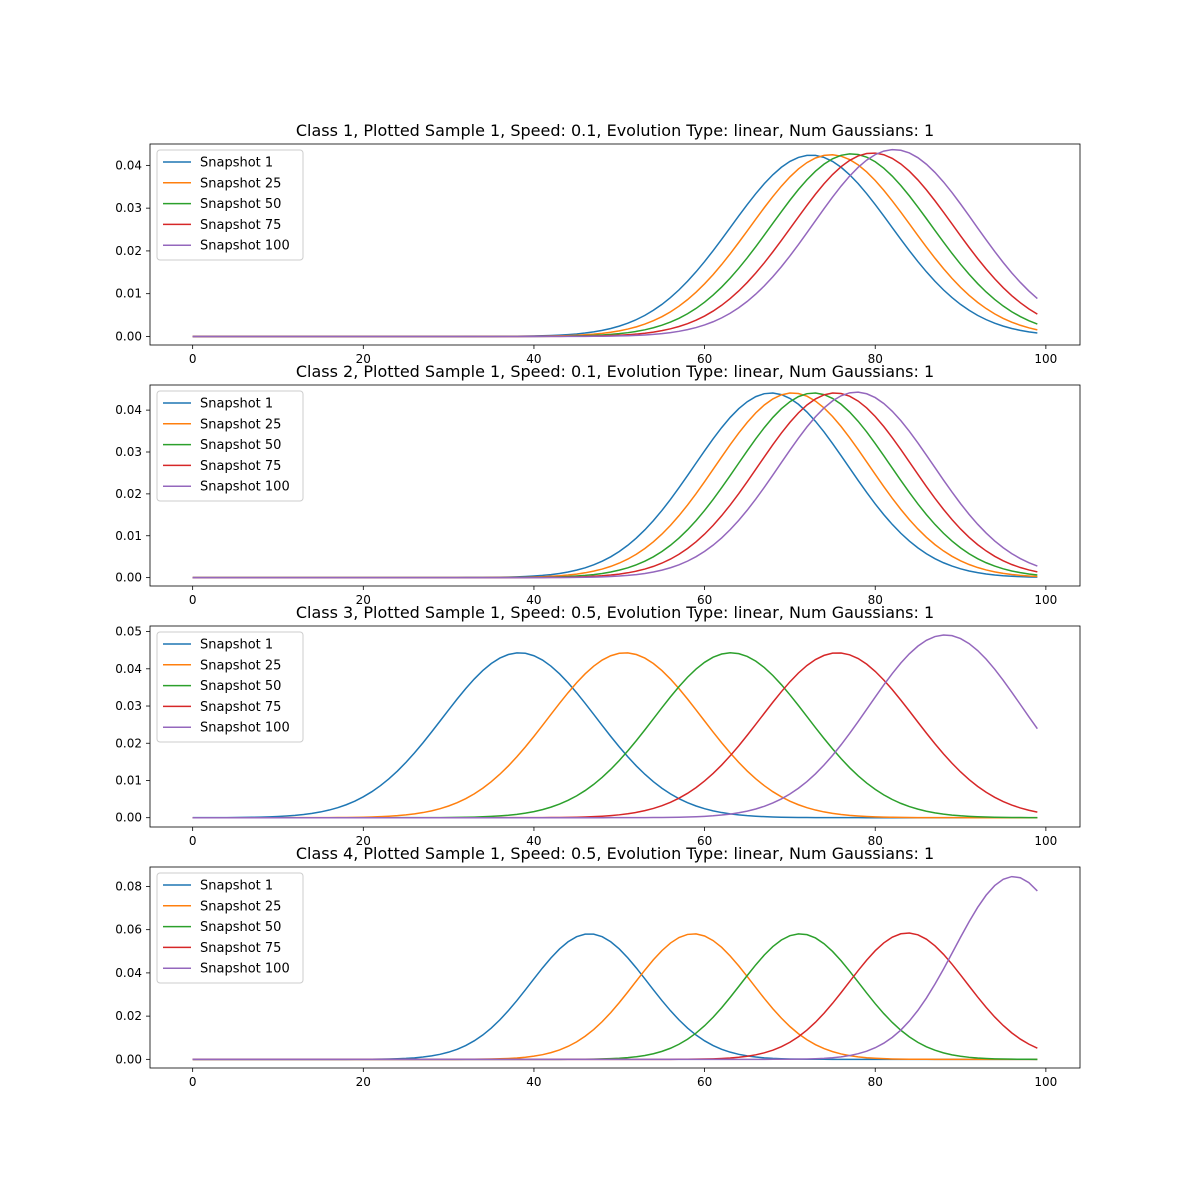  Describe the element at coordinates (128, 930) in the screenshot. I see `y-tick-label: 0.06` at that location.